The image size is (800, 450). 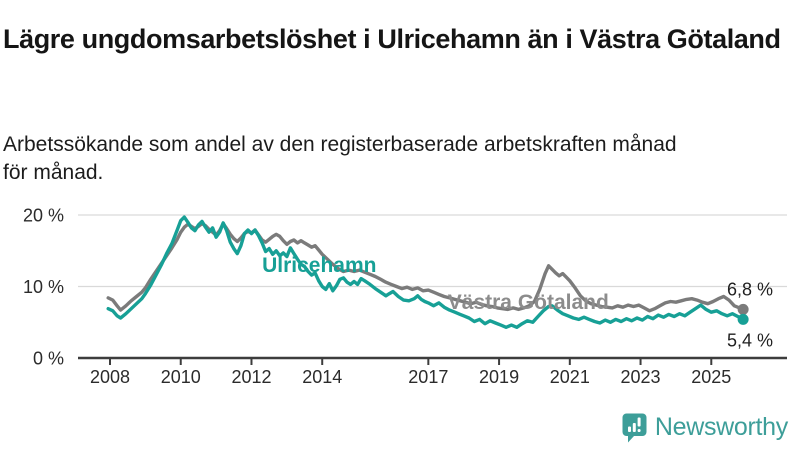 What do you see at coordinates (750, 340) in the screenshot?
I see `end-value-label-ulricehamn: 5,4 %` at bounding box center [750, 340].